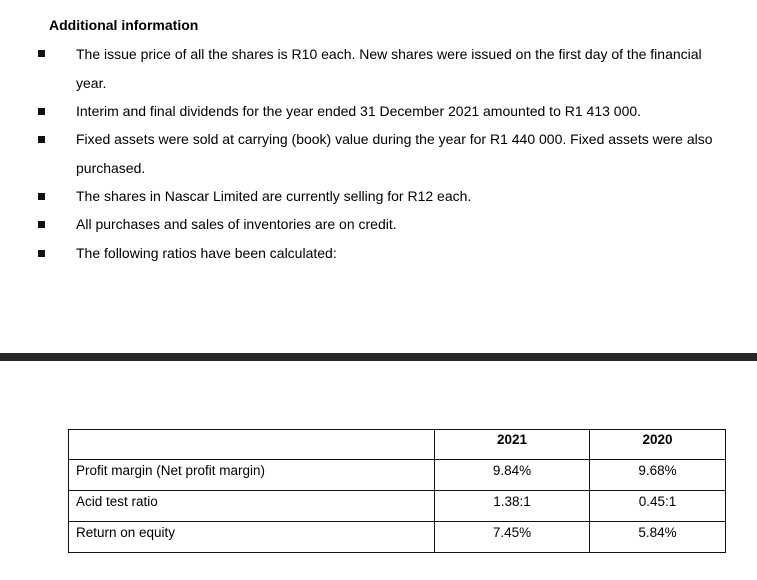 The height and width of the screenshot is (580, 757). Describe the element at coordinates (512, 444) in the screenshot. I see `header-cell-2021: 2021` at that location.